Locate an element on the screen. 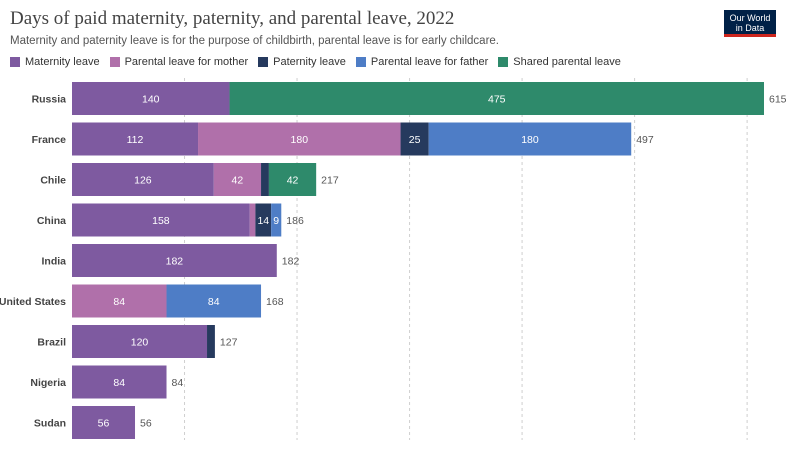 Image resolution: width=800 pixels, height=454 pixels. total-value-label: 182 is located at coordinates (291, 262).